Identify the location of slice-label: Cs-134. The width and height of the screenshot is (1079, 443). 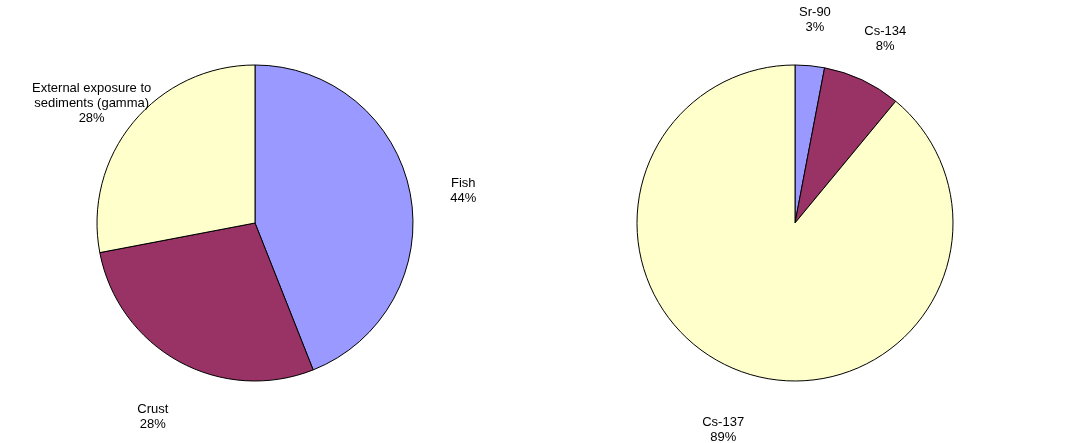
(885, 31).